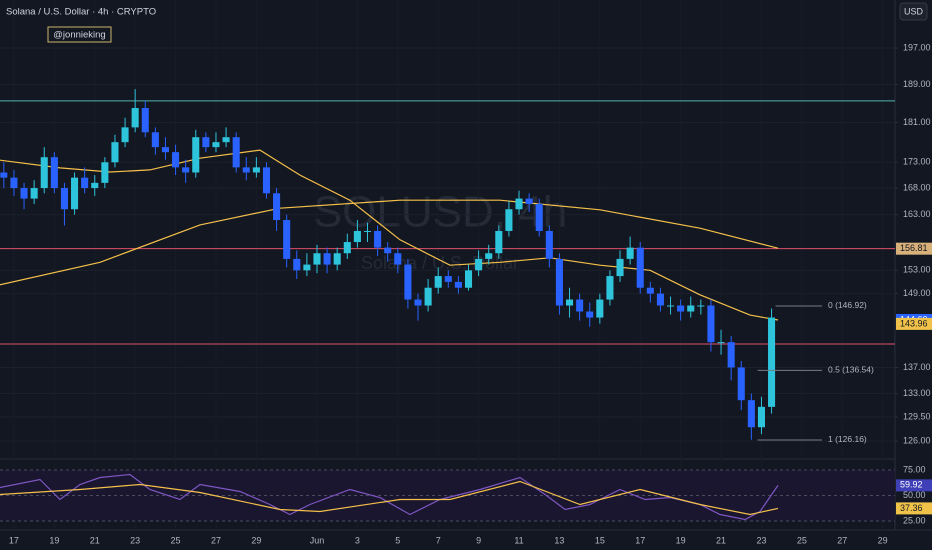 The height and width of the screenshot is (550, 932). Describe the element at coordinates (559, 540) in the screenshot. I see `x-tick-label: 13` at that location.